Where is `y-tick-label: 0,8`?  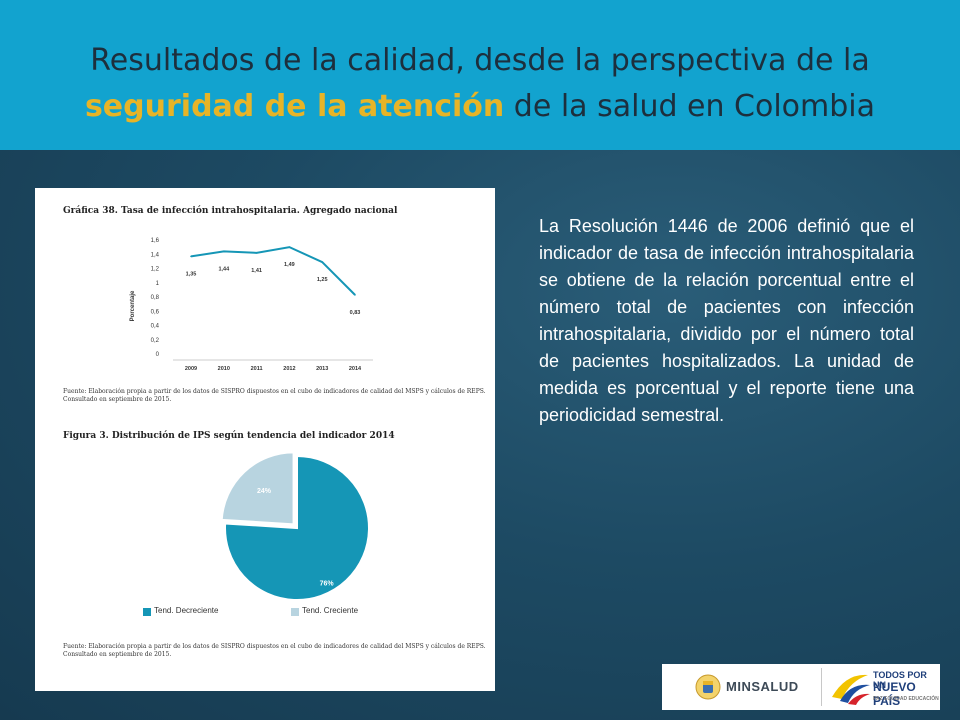
y-tick-label: 0,8 is located at coordinates (155, 298).